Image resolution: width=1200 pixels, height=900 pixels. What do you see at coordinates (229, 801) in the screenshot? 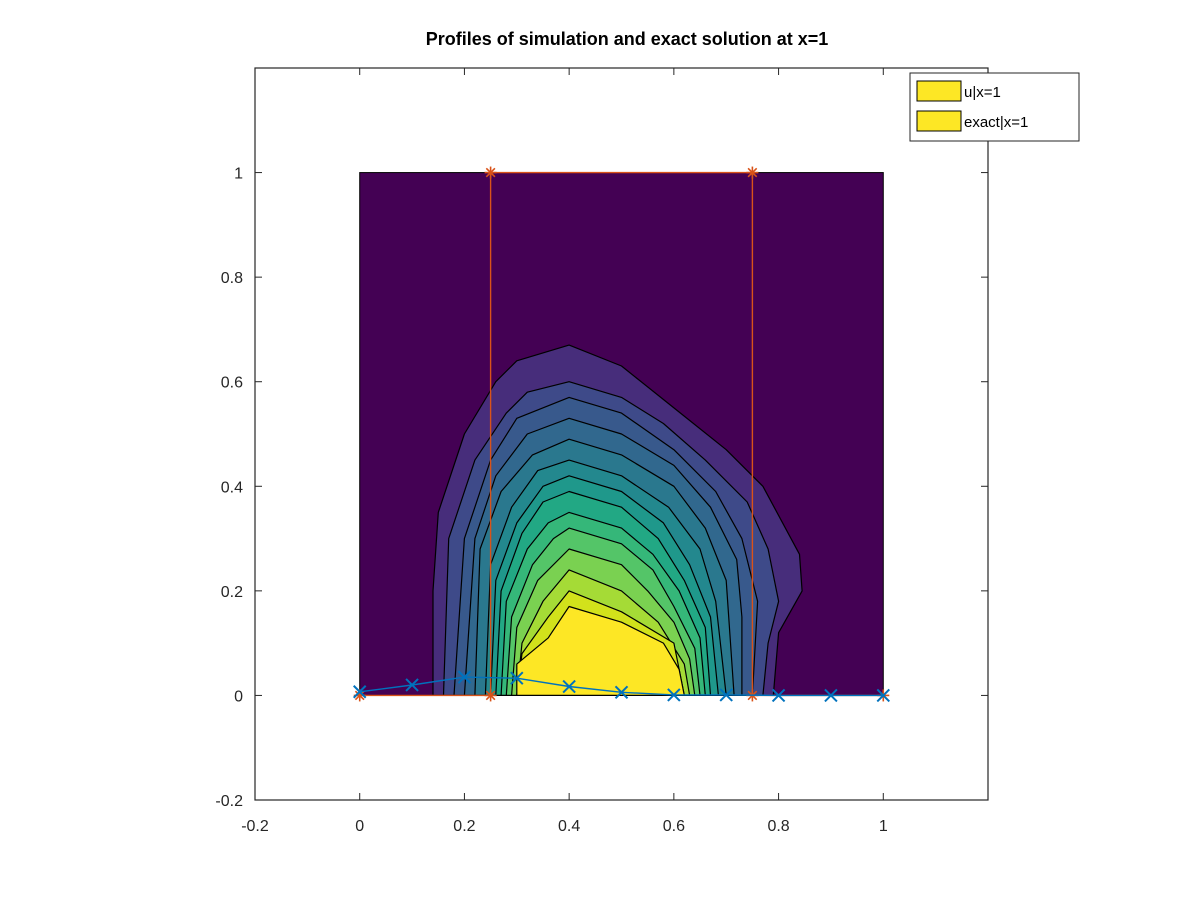
I see `y-tick-label: -0.2` at bounding box center [229, 801].